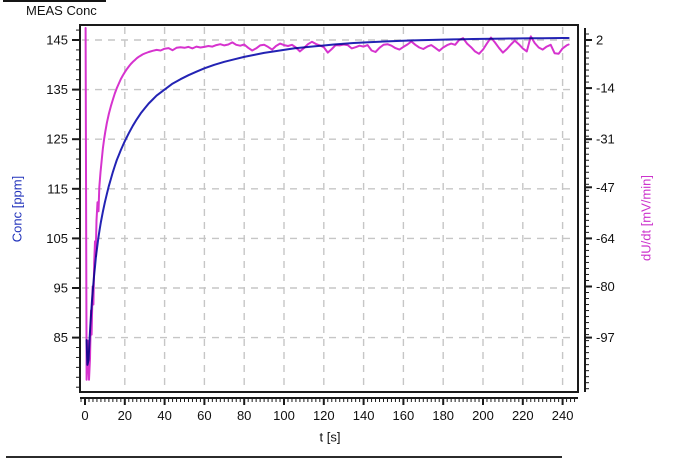 The image size is (673, 463). What do you see at coordinates (523, 415) in the screenshot?
I see `x-axis-tick-label: 220` at bounding box center [523, 415].